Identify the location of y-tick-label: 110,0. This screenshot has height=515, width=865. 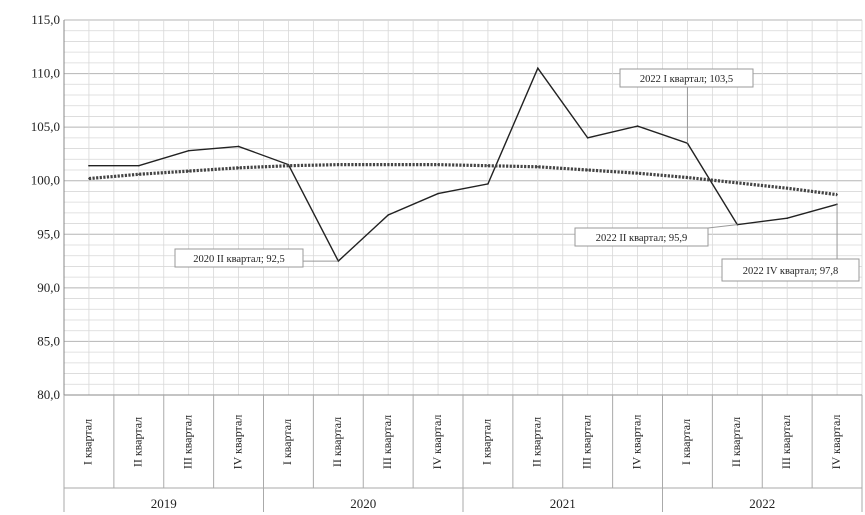
(45, 73).